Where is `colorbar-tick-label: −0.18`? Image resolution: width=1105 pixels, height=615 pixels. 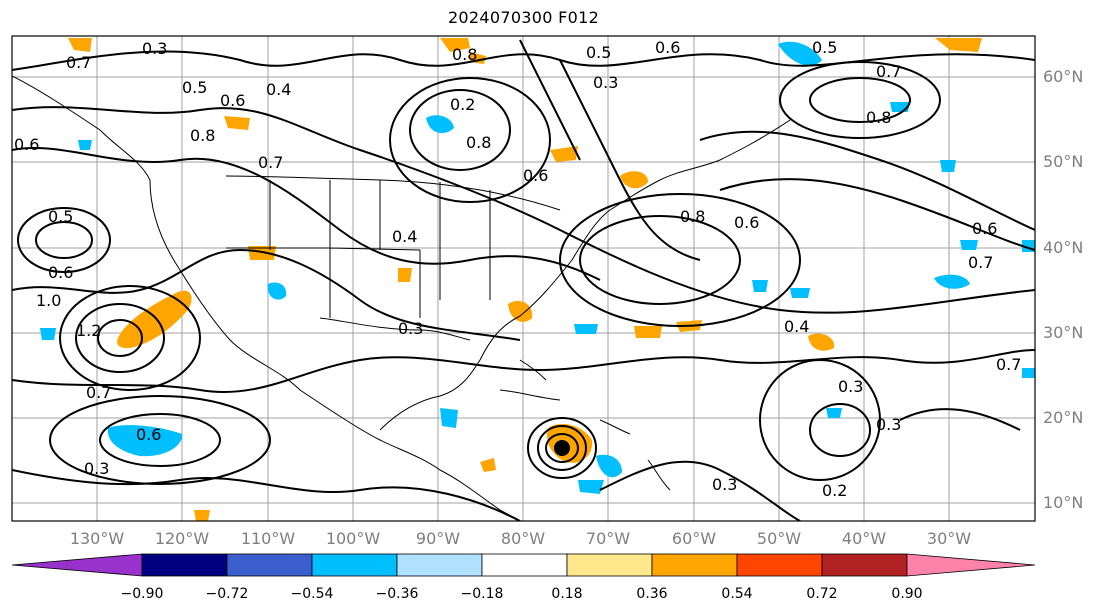
colorbar-tick-label: −0.18 is located at coordinates (482, 594).